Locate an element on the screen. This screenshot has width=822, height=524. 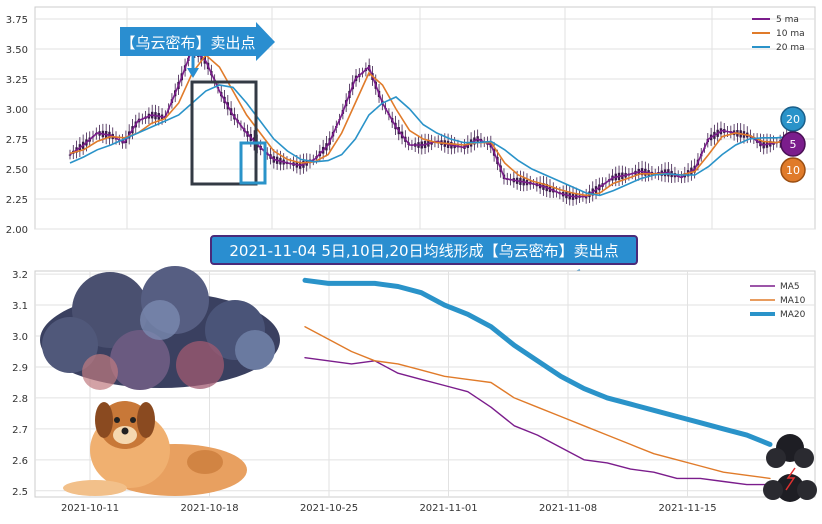
banner-text: 2021-11-04 5日,10日,20日均线形成【乌云密布】卖出点 is located at coordinates (423, 251).